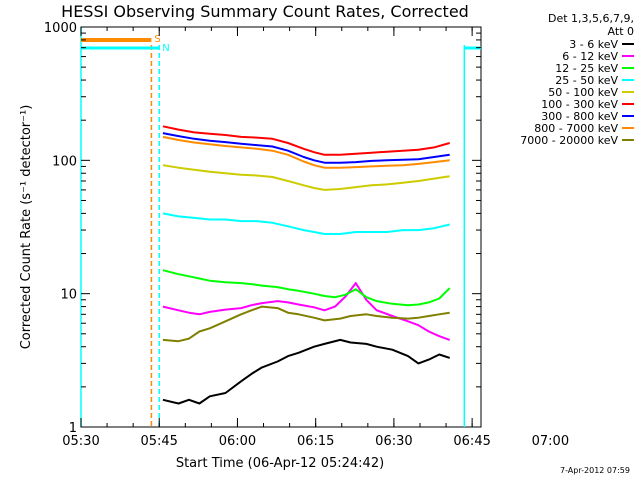  What do you see at coordinates (583, 92) in the screenshot?
I see `legend-entry-label: 50 - 100 keV` at bounding box center [583, 92].